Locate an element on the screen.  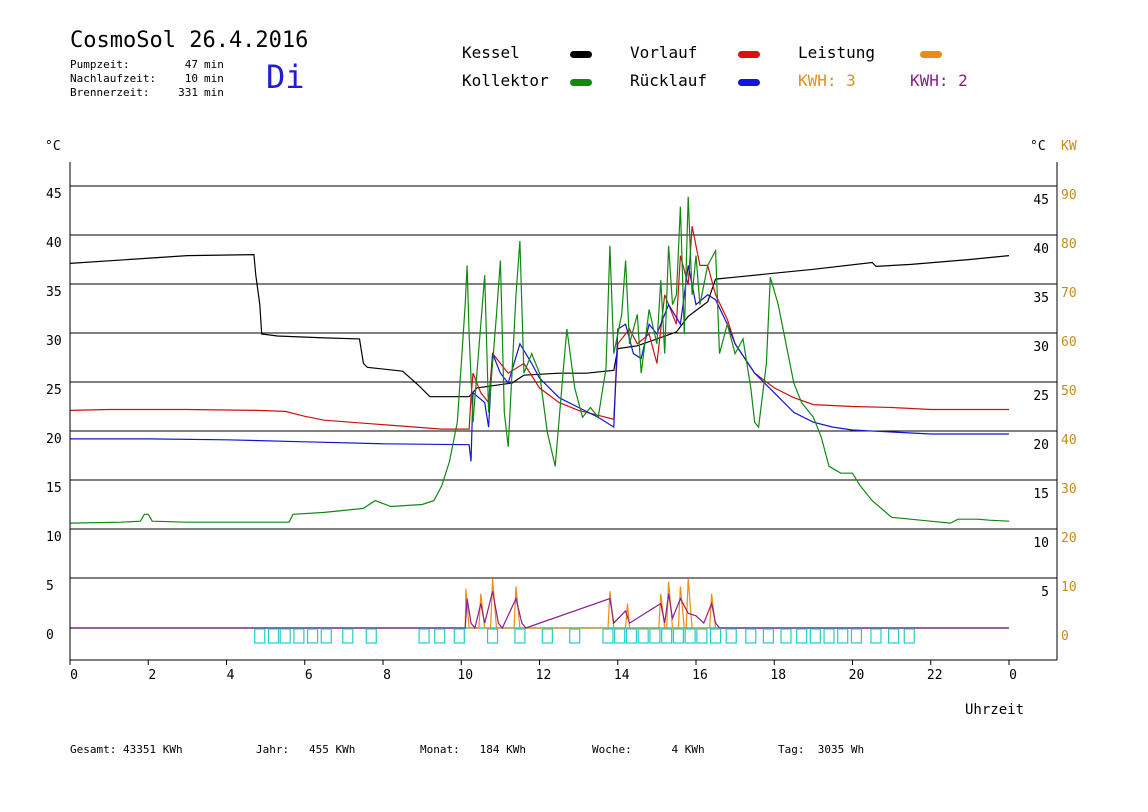
stat-label: Brennerzeit: is located at coordinates (110, 92).